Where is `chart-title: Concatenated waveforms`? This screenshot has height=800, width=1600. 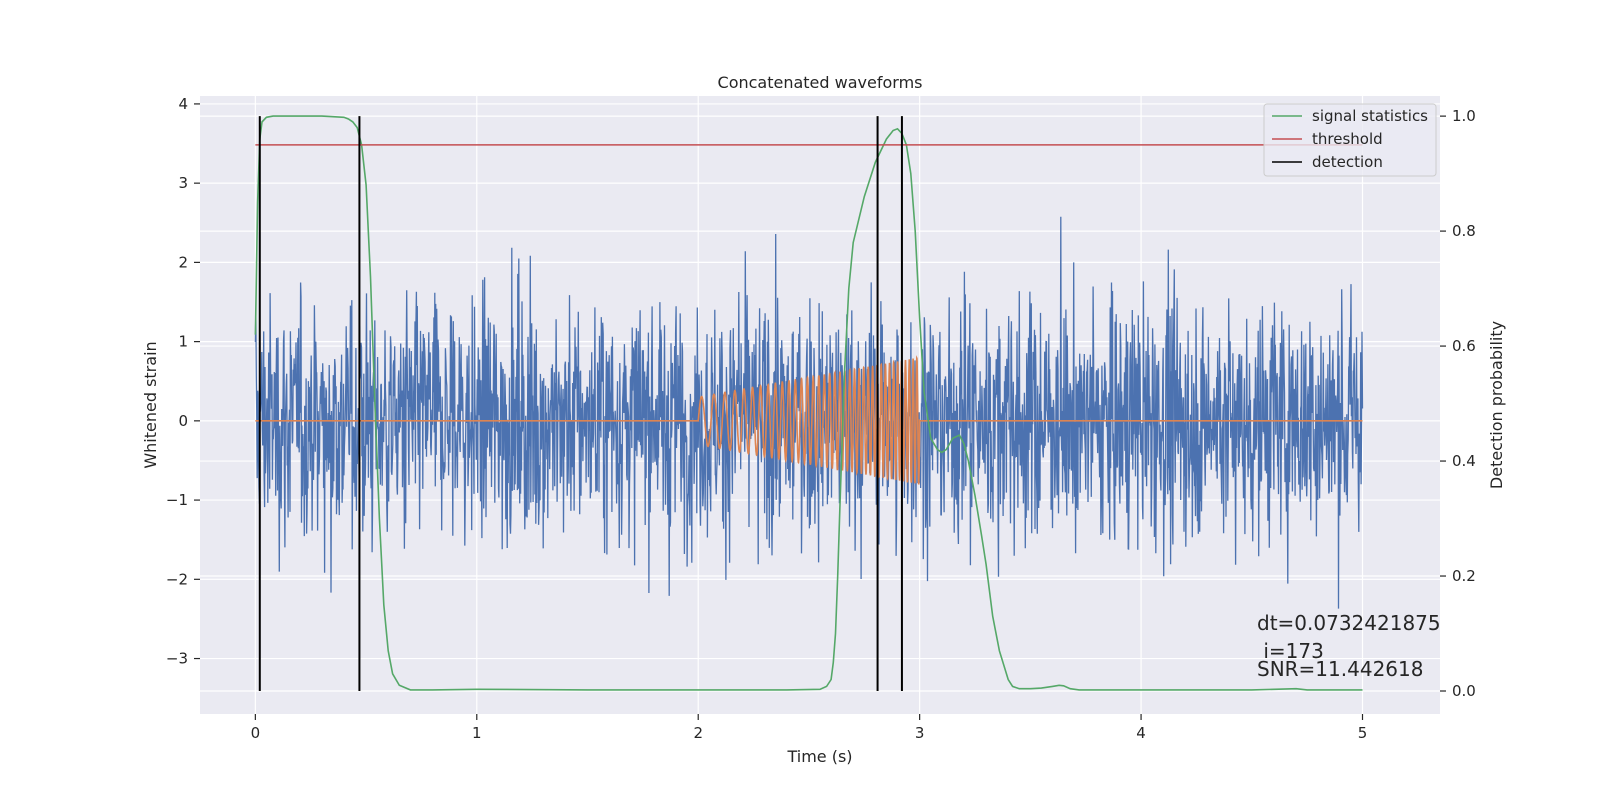
chart-title: Concatenated waveforms is located at coordinates (820, 82).